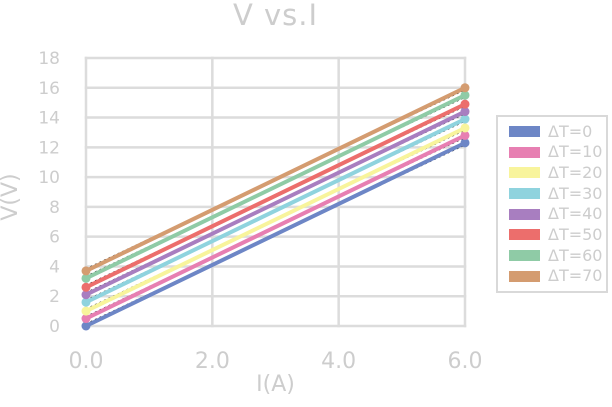 The width and height of the screenshot is (612, 407). What do you see at coordinates (49, 148) in the screenshot?
I see `y-tick-label: 12` at bounding box center [49, 148].